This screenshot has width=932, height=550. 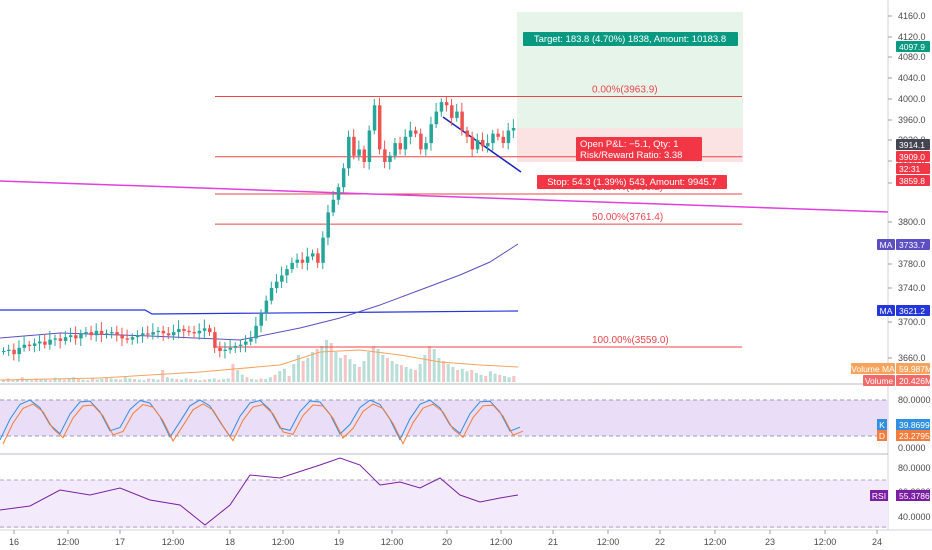 What do you see at coordinates (339, 542) in the screenshot?
I see `time-tick-label: 19` at bounding box center [339, 542].